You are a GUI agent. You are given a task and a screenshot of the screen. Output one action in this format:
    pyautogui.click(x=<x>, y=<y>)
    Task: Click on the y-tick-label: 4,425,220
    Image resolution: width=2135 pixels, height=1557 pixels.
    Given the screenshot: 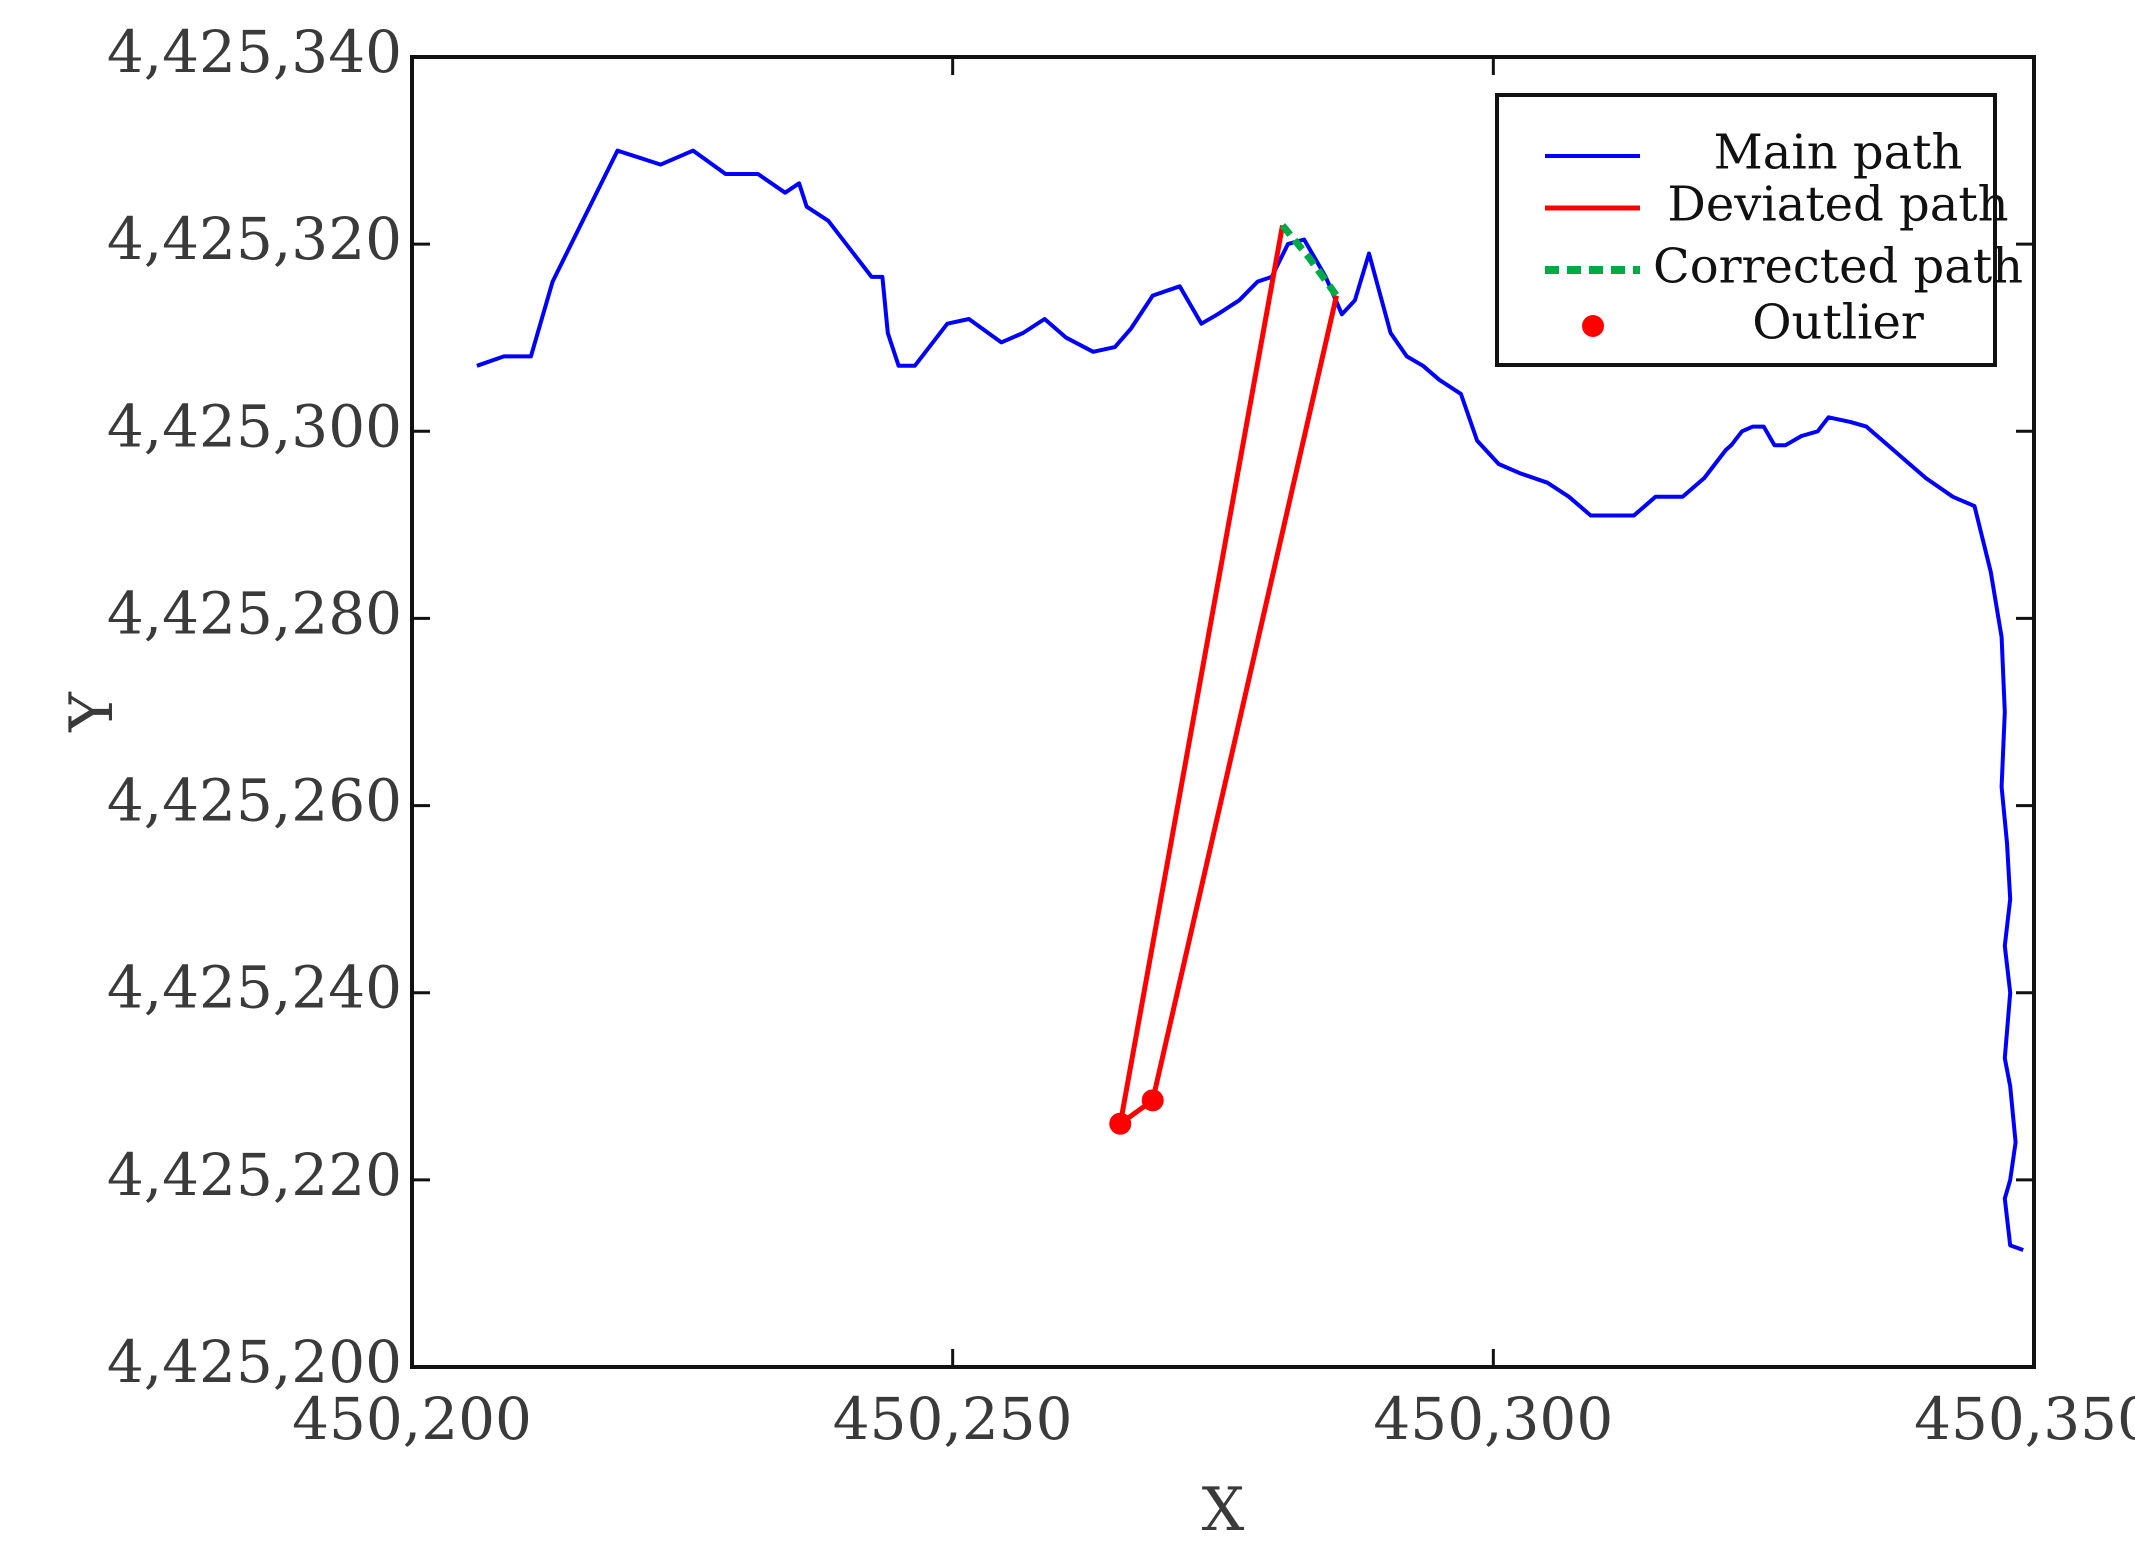 What is the action you would take?
    pyautogui.click(x=254, y=1175)
    